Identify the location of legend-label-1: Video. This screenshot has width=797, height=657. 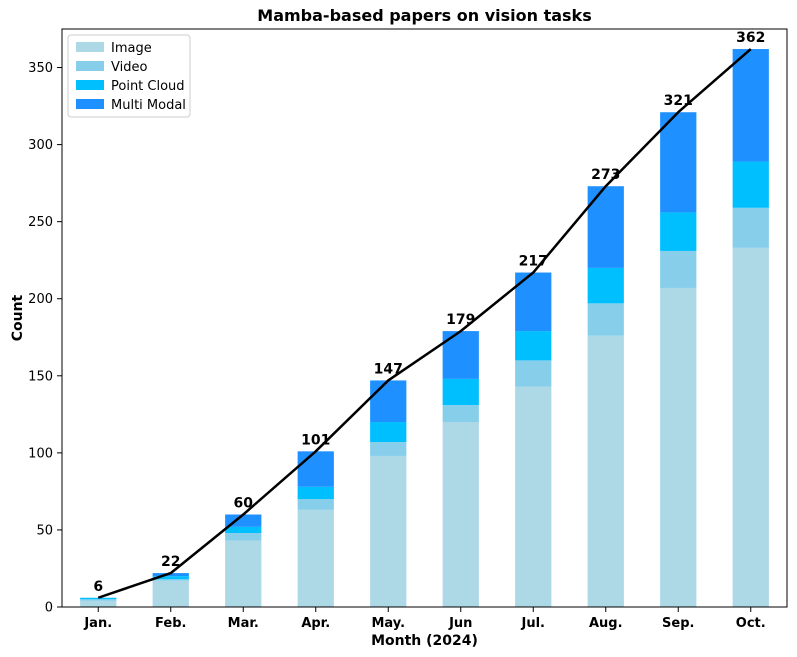
(129, 67).